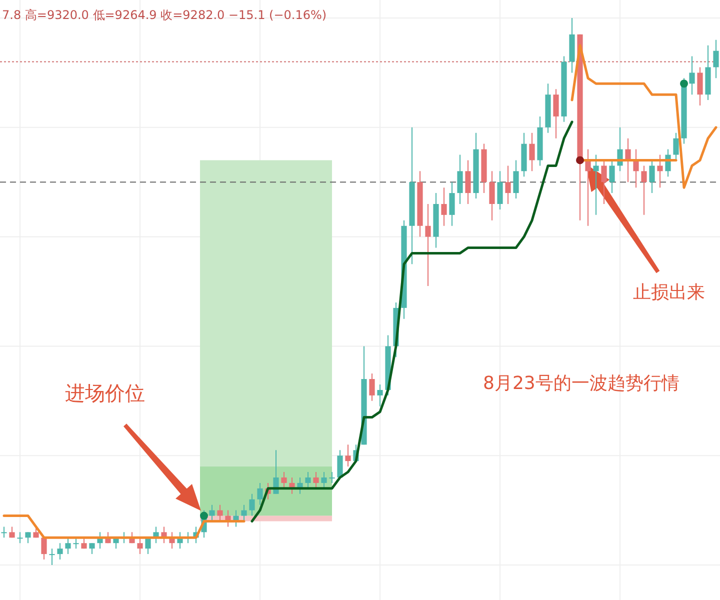 The height and width of the screenshot is (600, 720). Describe the element at coordinates (164, 15) in the screenshot. I see `annotation: 7.8 高=9320.0 低=9264.9 收=9282.0 −15.1 (−0.16%)` at that location.